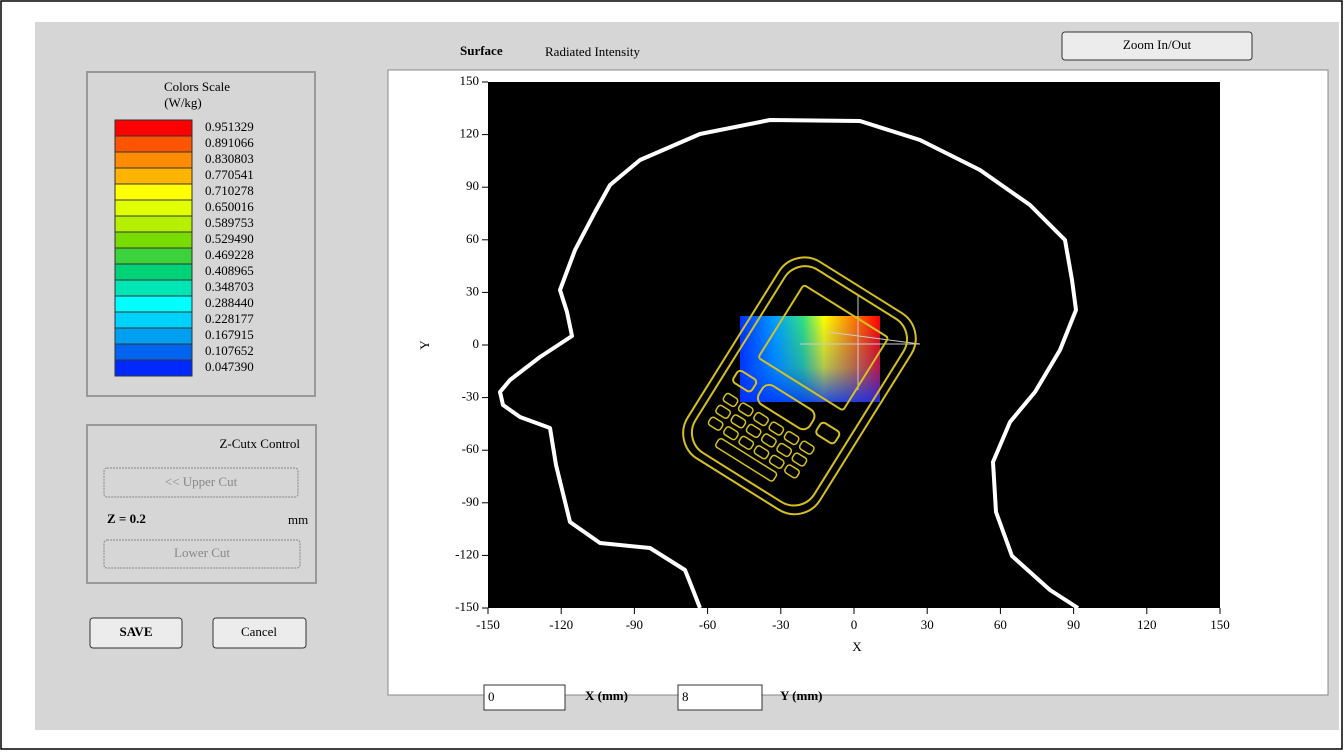 The height and width of the screenshot is (756, 1344). What do you see at coordinates (229, 254) in the screenshot?
I see `color-level-label: 0.469228` at bounding box center [229, 254].